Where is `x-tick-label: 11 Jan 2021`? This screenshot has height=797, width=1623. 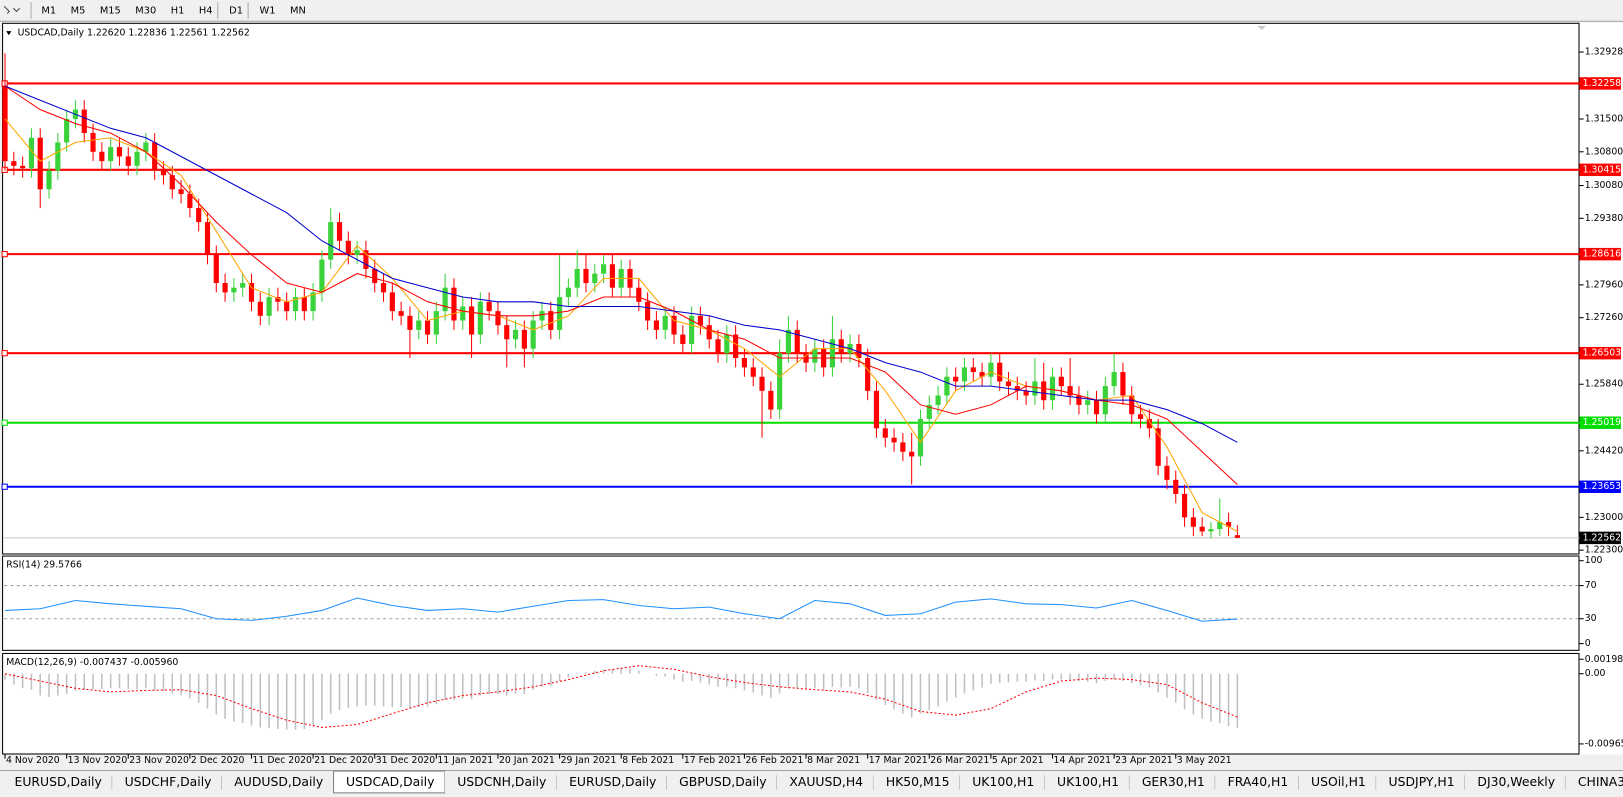 x-tick-label: 11 Jan 2021 is located at coordinates (465, 760).